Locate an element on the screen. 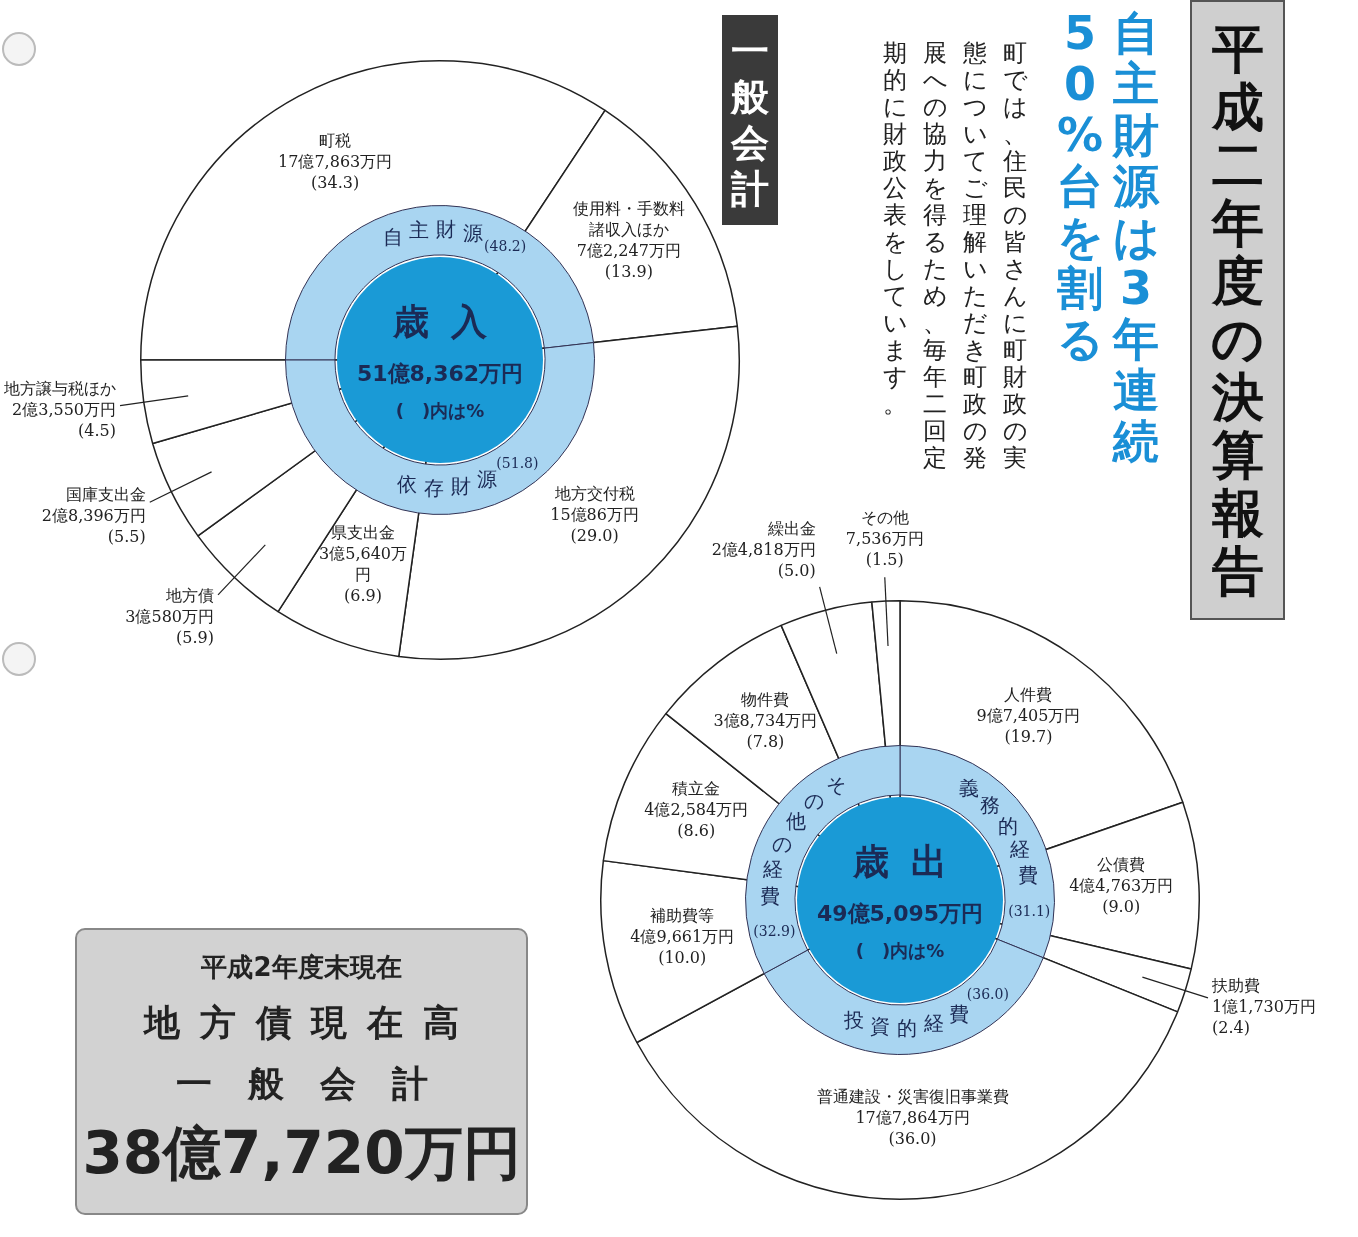 The image size is (1358, 1237). text: 歳入 is located at coordinates (451, 321).